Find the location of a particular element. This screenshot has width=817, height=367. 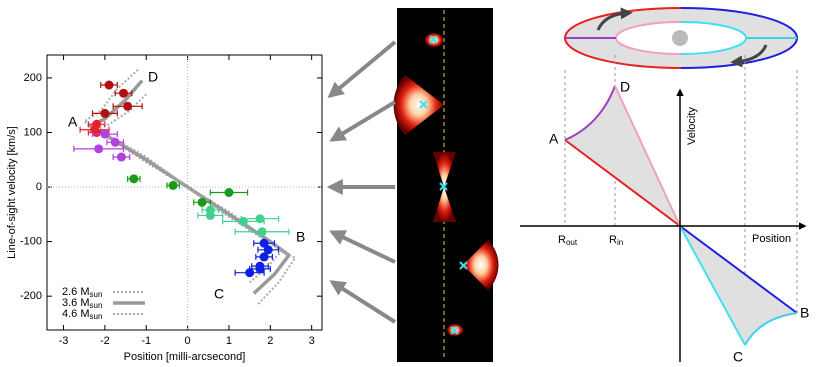

annotation: D is located at coordinates (153, 77).